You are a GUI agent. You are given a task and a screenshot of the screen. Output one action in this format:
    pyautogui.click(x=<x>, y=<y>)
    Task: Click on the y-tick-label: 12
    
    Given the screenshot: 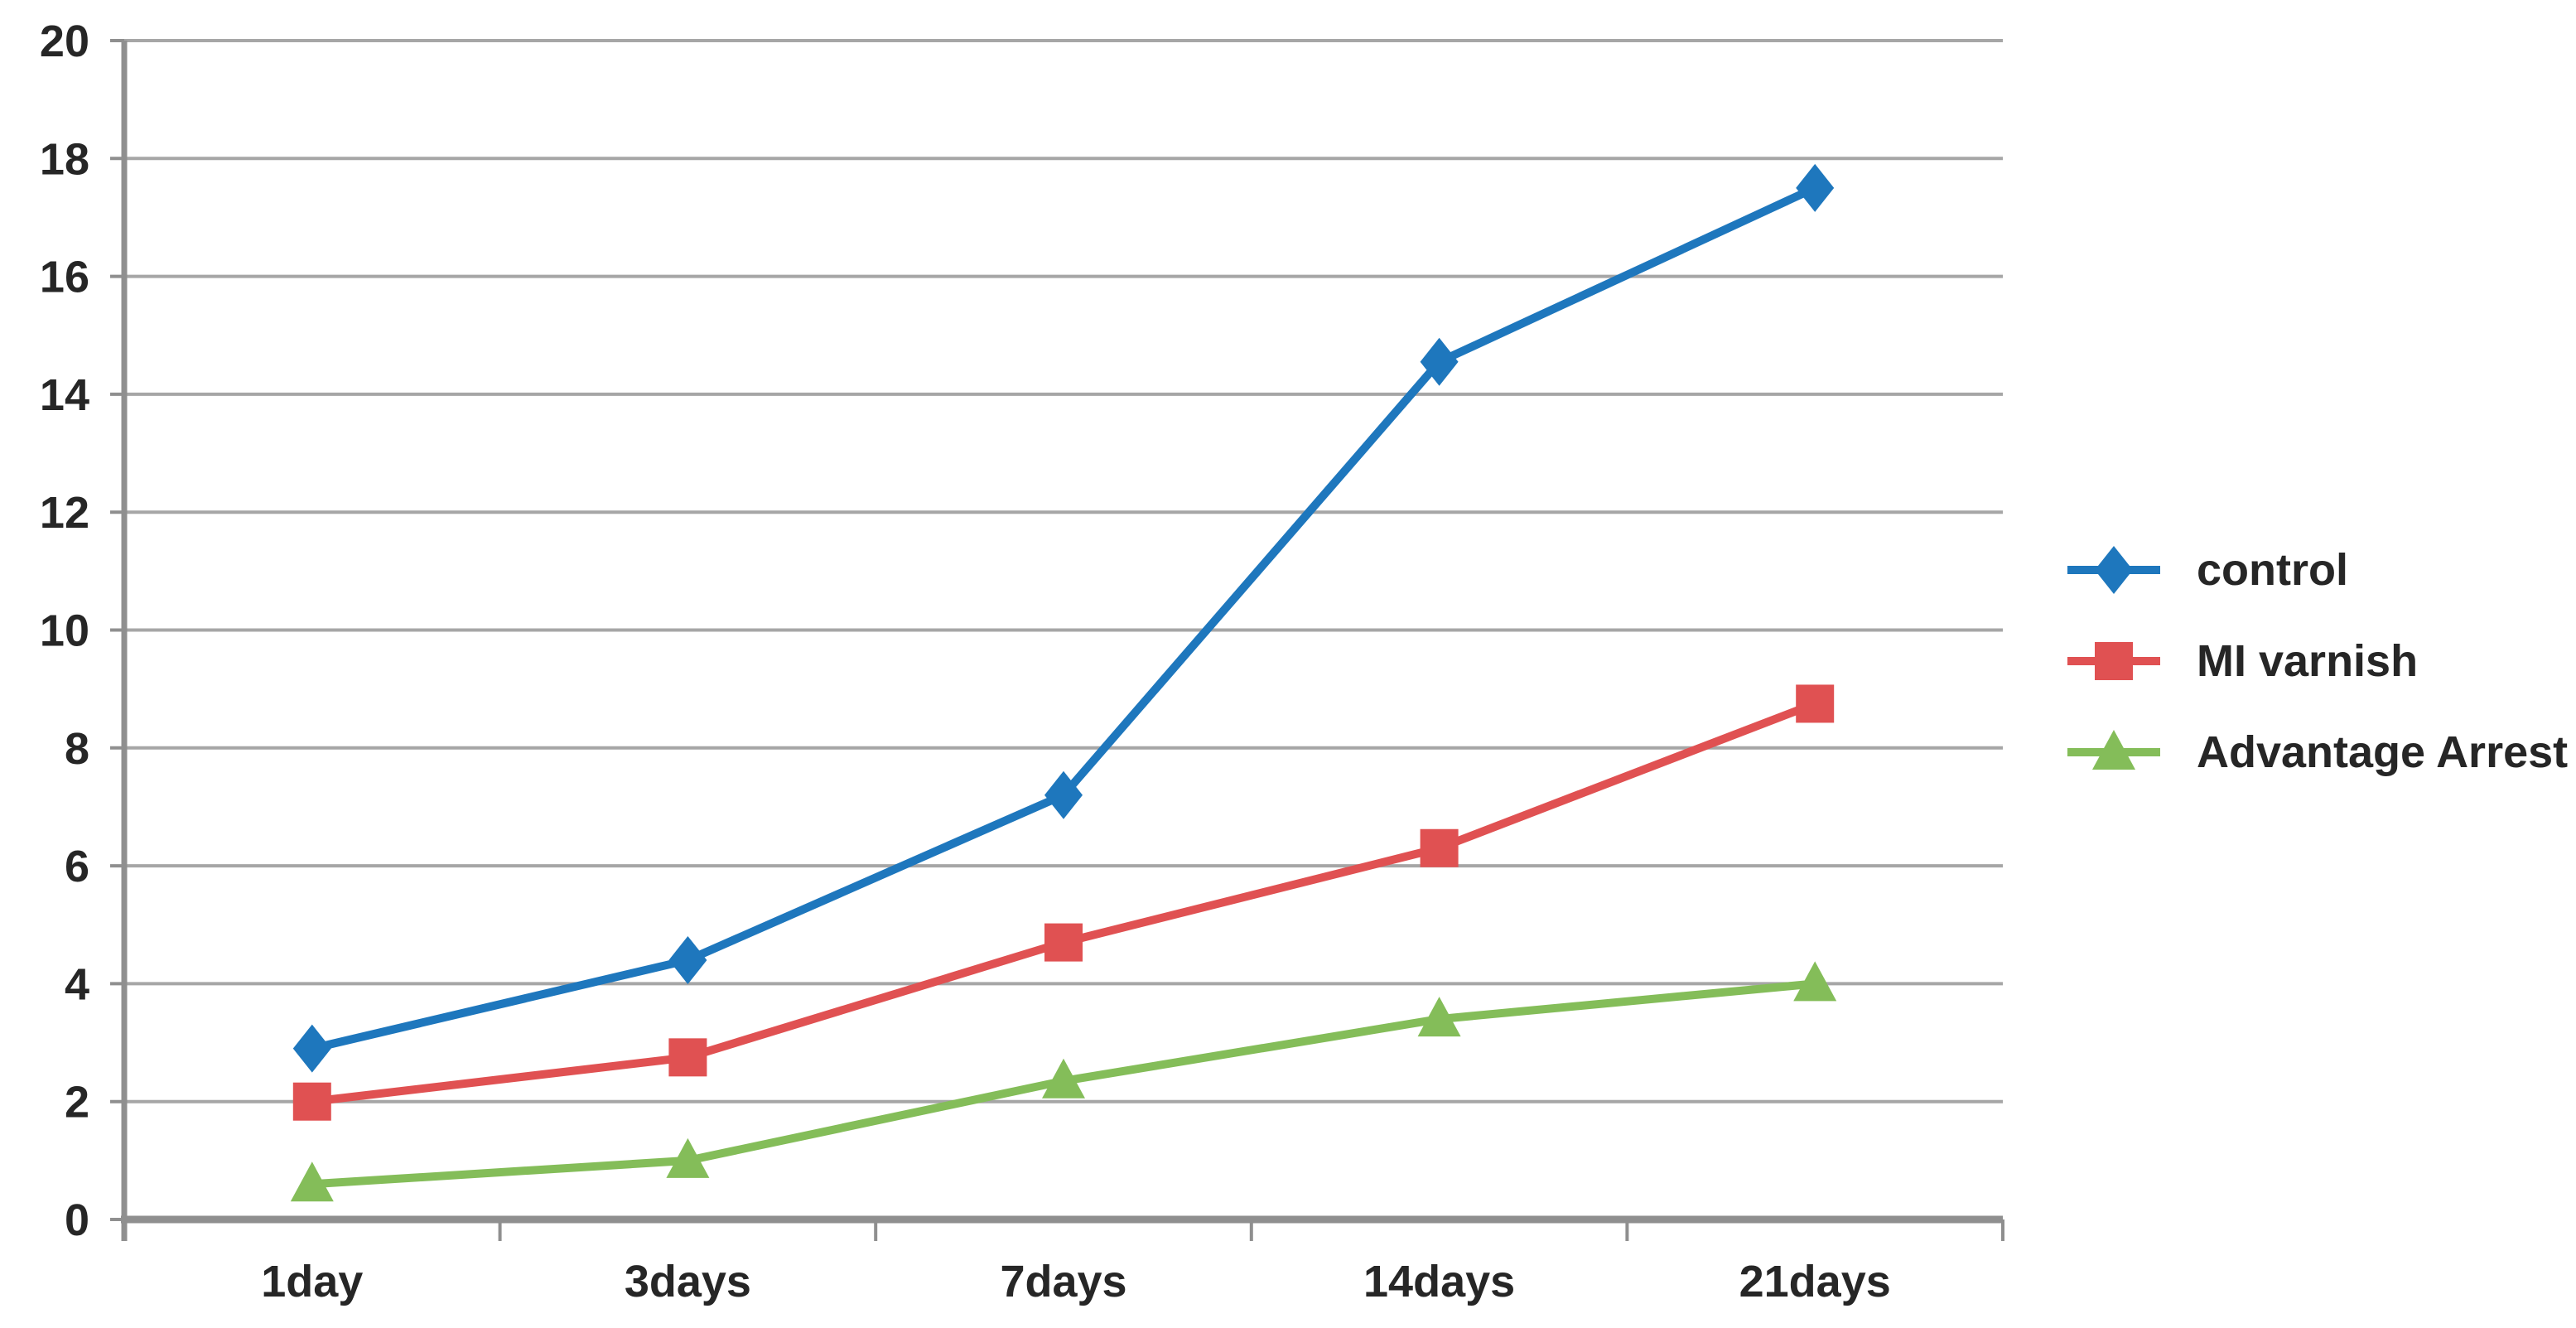 What is the action you would take?
    pyautogui.click(x=64, y=513)
    